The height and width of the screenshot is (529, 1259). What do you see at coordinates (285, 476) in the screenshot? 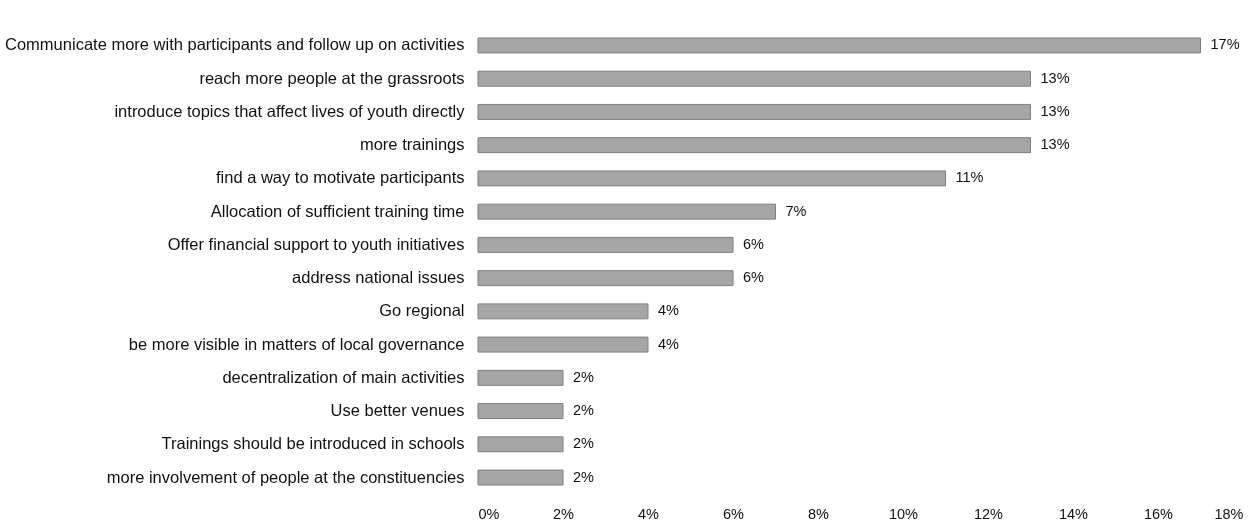
I see `y-tick-label: more involvement of people at the constituencies` at bounding box center [285, 476].